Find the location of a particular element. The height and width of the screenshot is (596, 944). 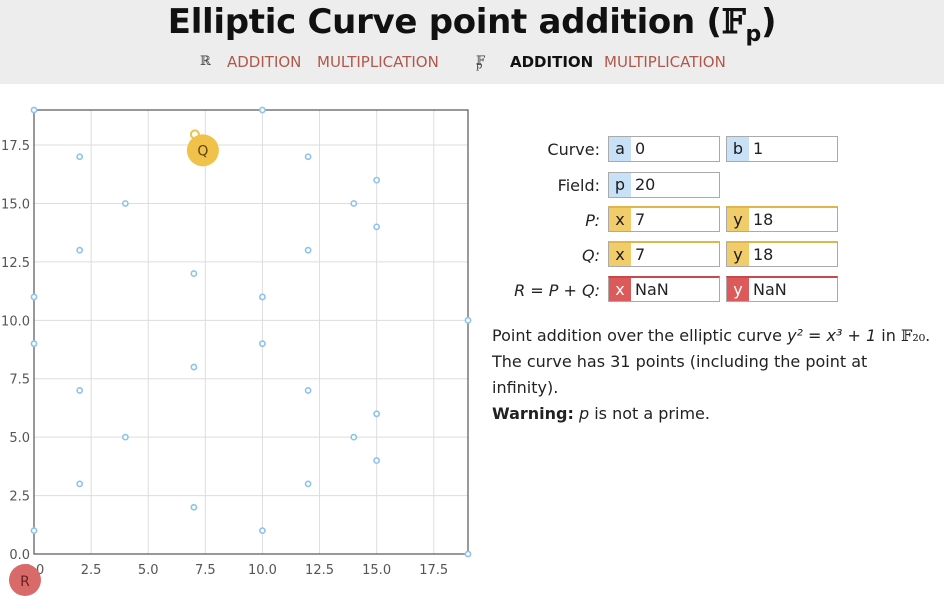

Q-point-marker is located at coordinates (202, 150).